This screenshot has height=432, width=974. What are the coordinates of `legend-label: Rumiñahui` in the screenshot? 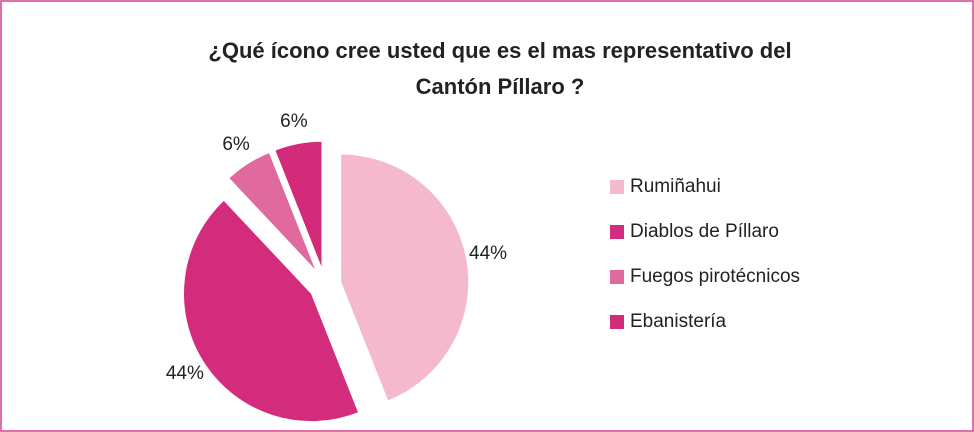 It's located at (675, 186).